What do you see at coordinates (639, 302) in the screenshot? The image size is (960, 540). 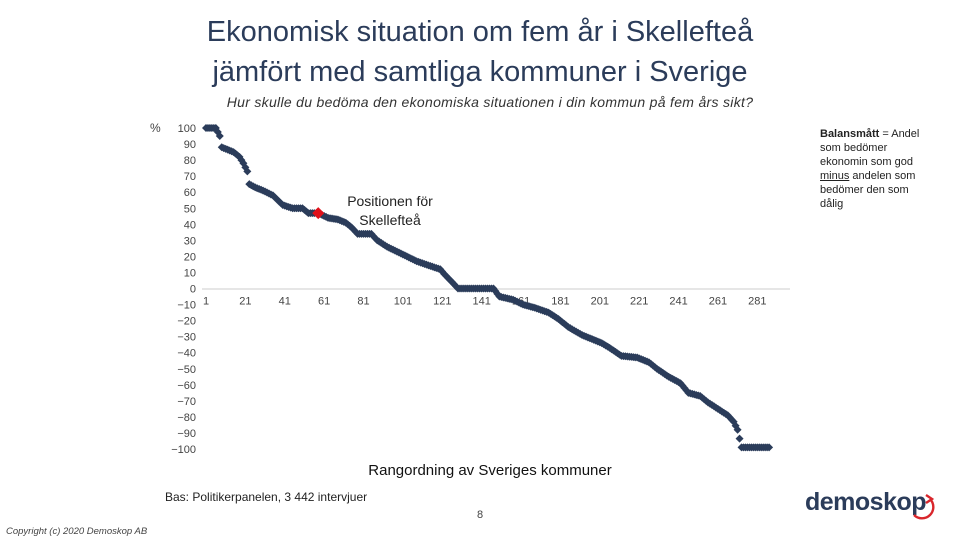 I see `x-tick-label: 221` at bounding box center [639, 302].